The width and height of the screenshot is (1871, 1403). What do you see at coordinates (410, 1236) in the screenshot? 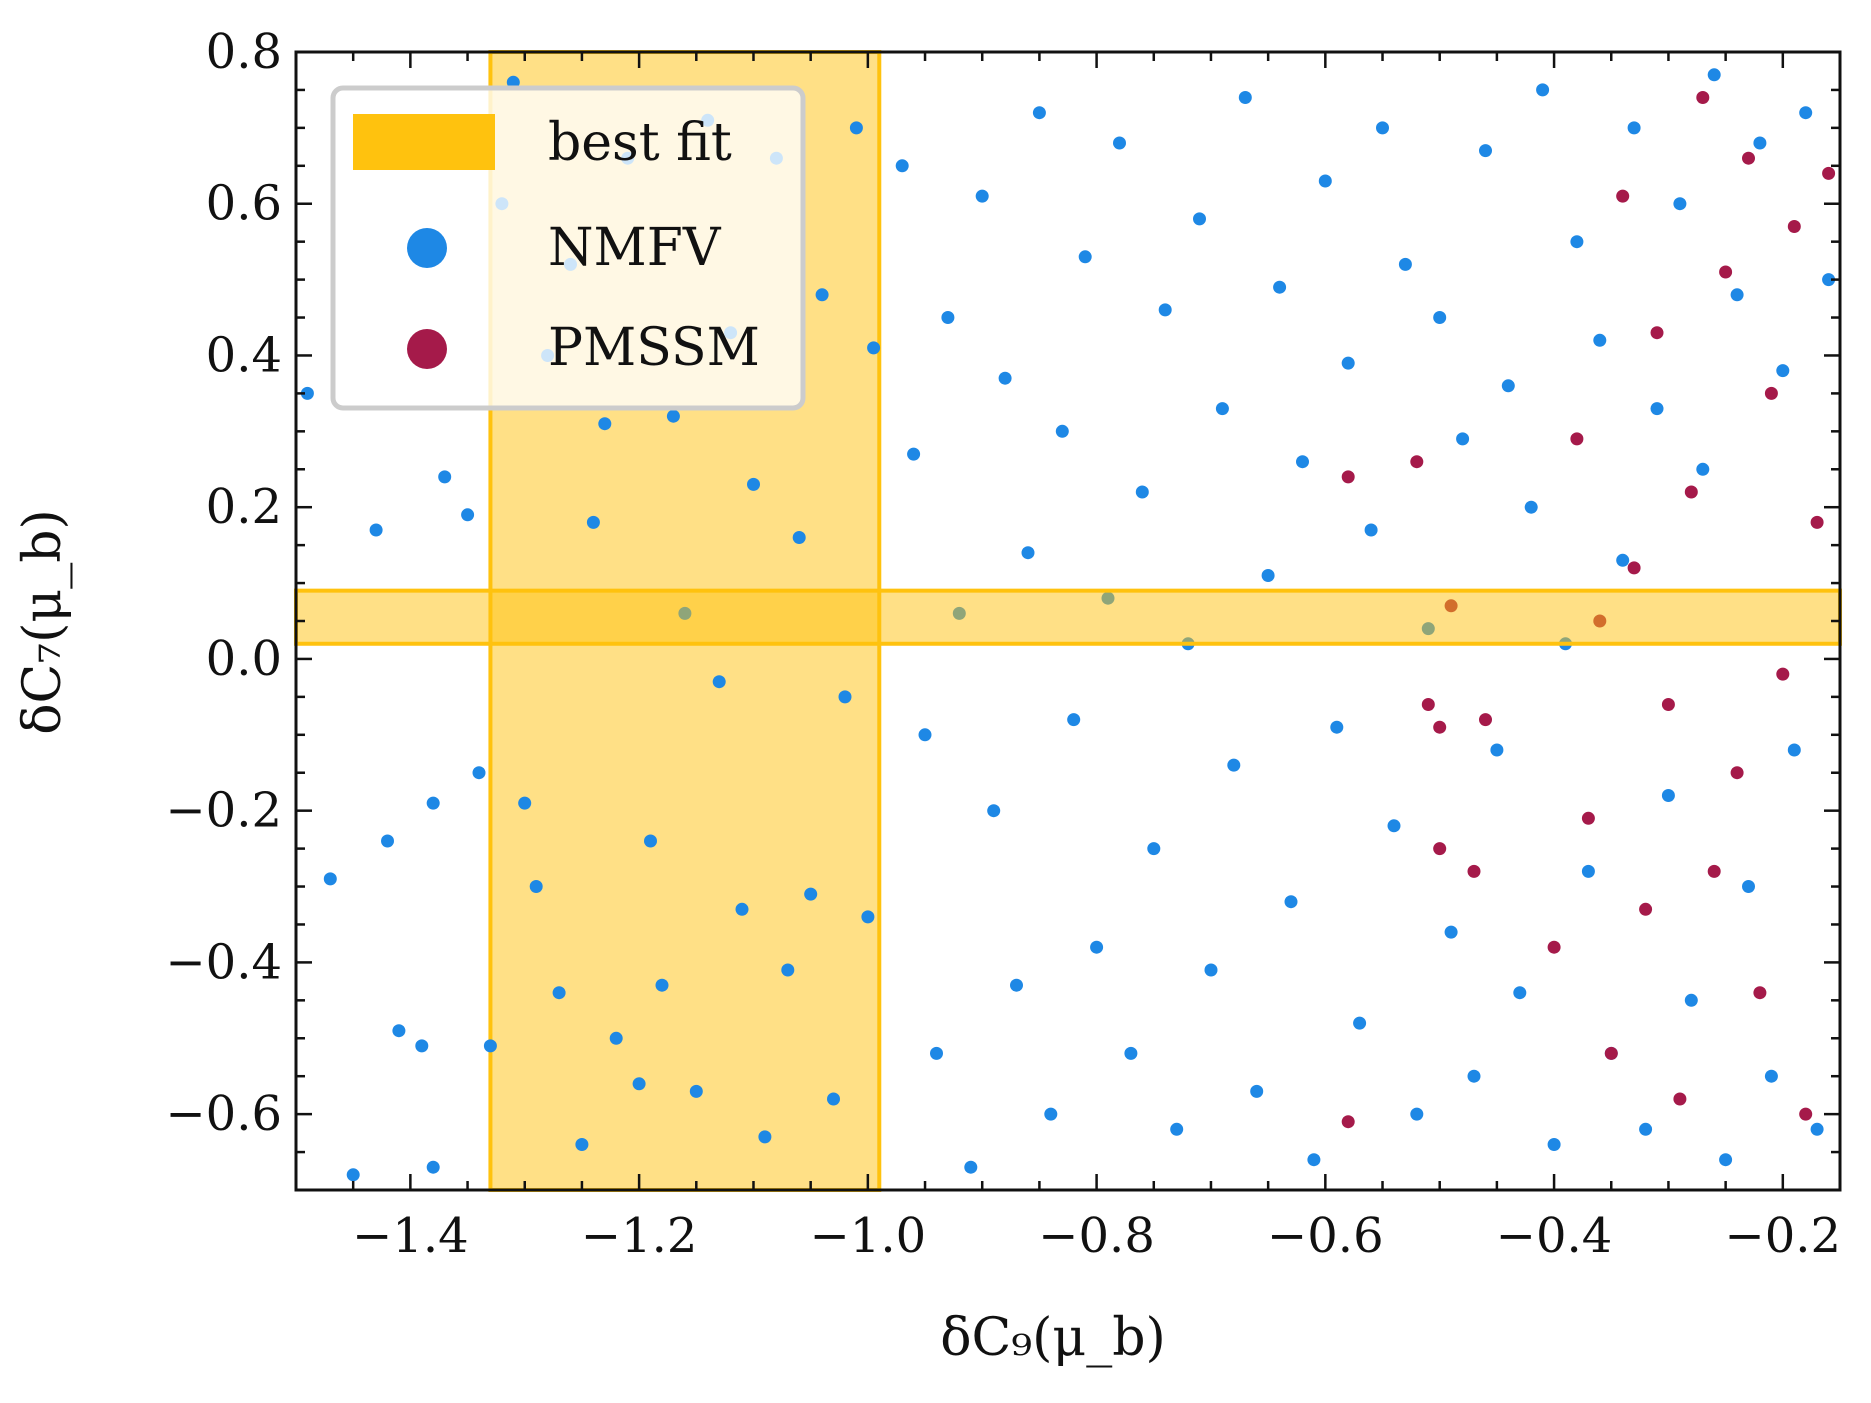
I see `x-tick-label: −1.4` at bounding box center [410, 1236].